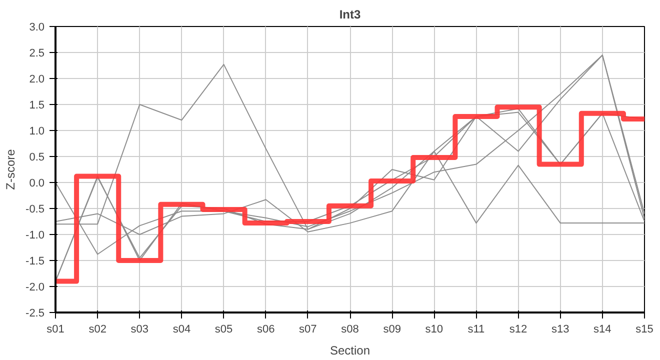 This screenshot has width=660, height=360. Describe the element at coordinates (37, 80) in the screenshot. I see `y-tick-label: 2.0` at that location.